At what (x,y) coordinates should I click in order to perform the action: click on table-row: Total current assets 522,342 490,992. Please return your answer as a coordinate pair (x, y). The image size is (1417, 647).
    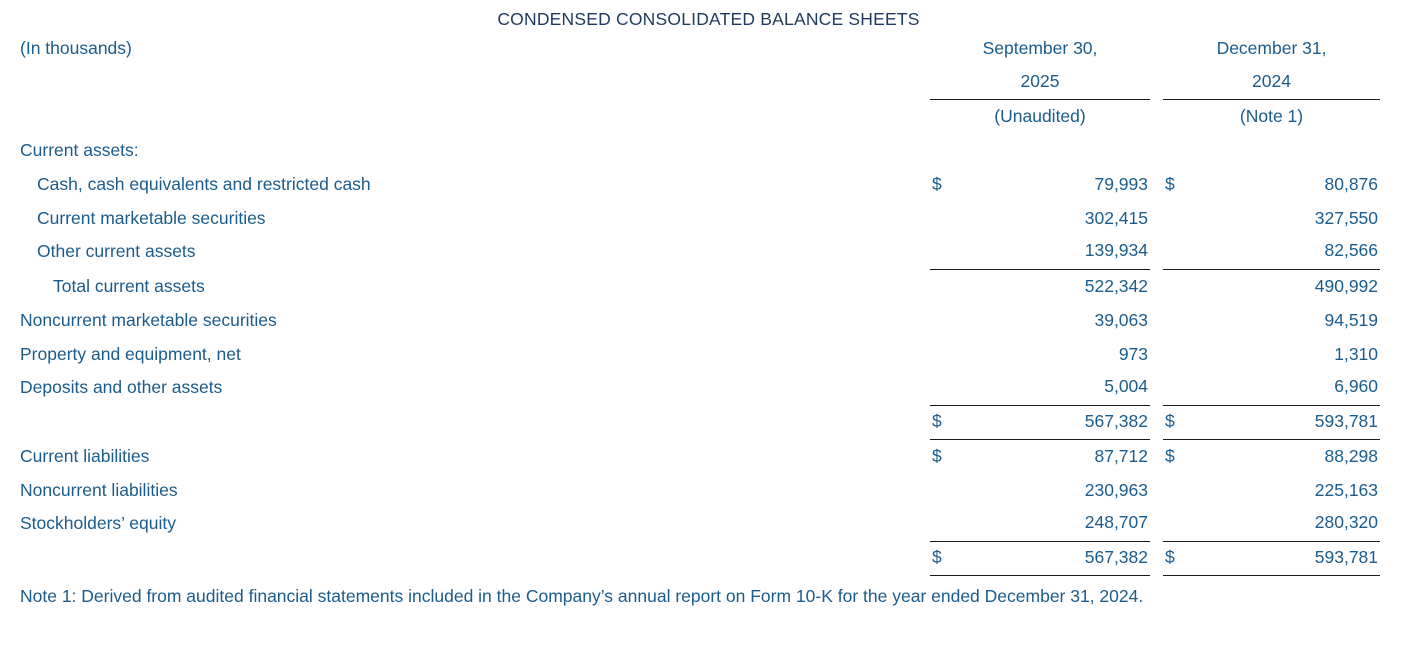
    Looking at the image, I should click on (708, 286).